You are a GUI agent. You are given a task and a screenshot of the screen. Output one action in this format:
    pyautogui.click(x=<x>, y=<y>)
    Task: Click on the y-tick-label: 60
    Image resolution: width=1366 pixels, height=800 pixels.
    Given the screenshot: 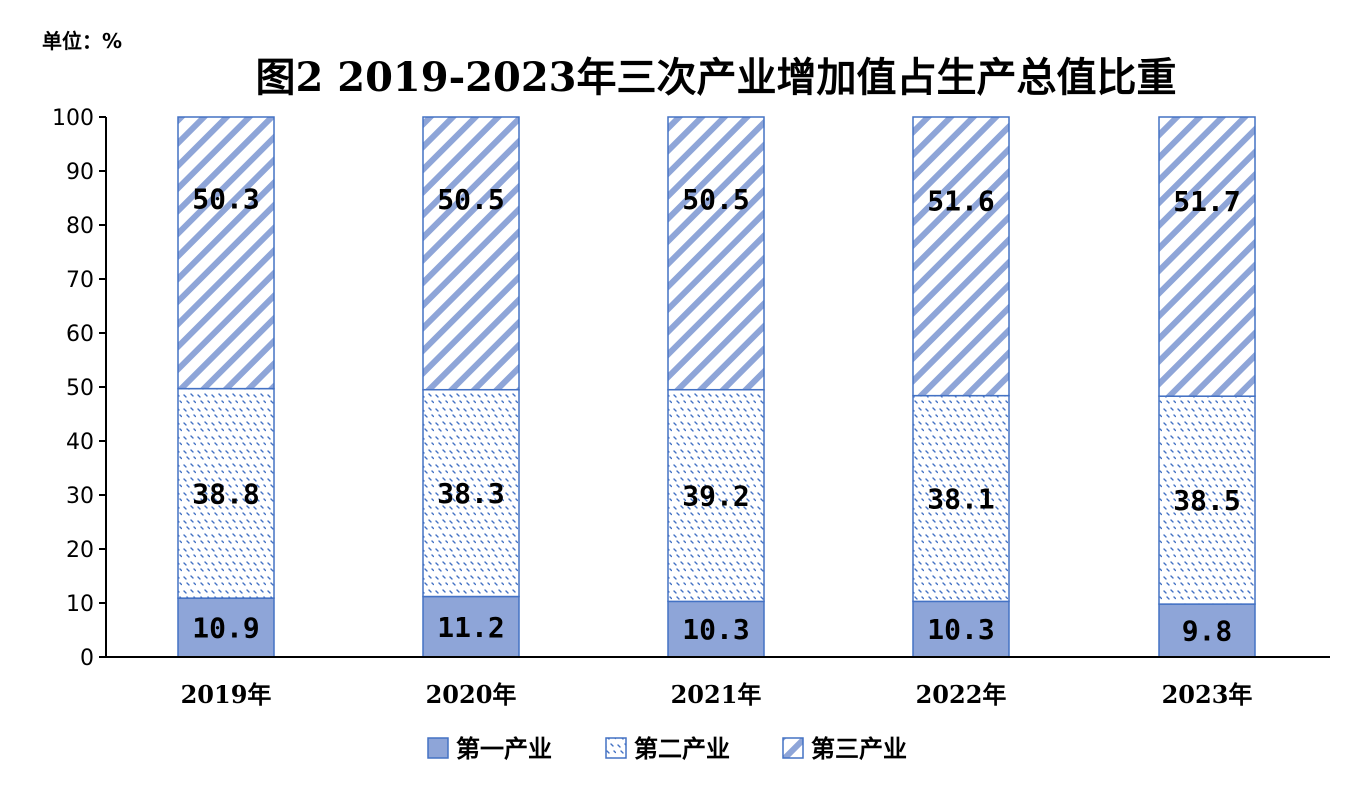 What is the action you would take?
    pyautogui.click(x=80, y=334)
    